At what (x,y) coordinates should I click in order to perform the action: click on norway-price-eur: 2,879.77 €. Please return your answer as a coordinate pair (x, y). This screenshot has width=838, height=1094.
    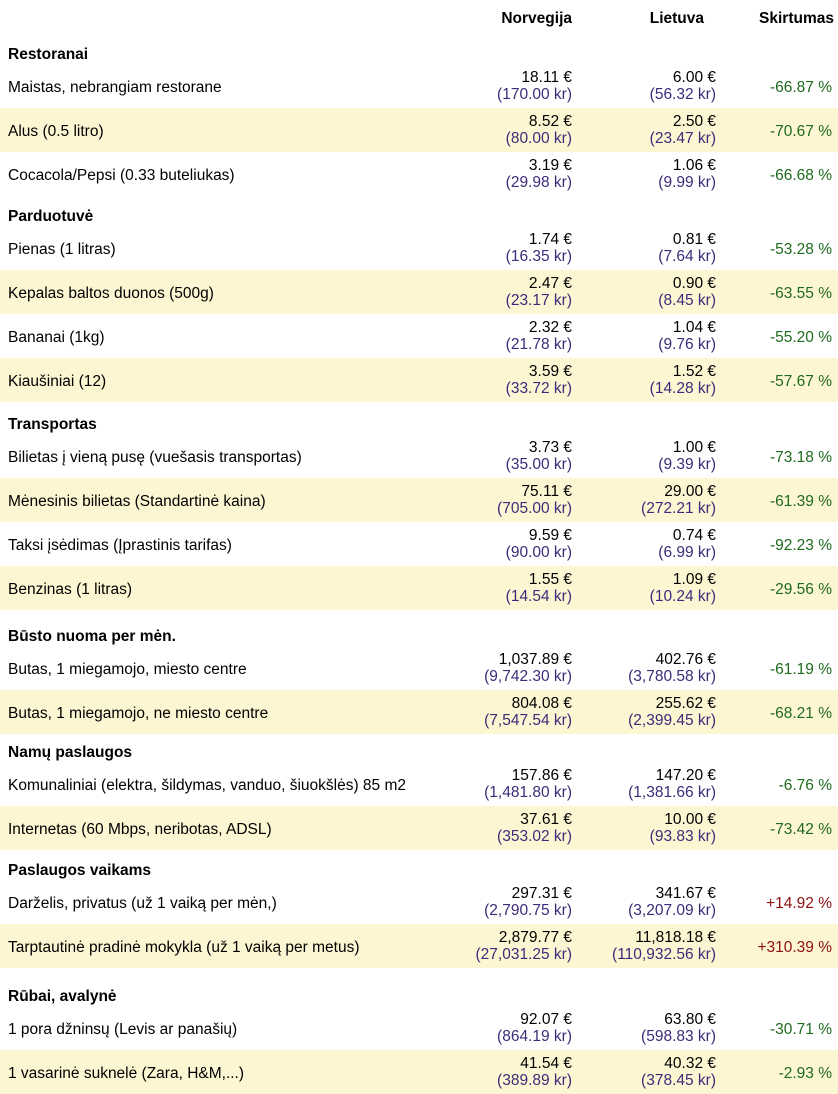
    Looking at the image, I should click on (535, 937).